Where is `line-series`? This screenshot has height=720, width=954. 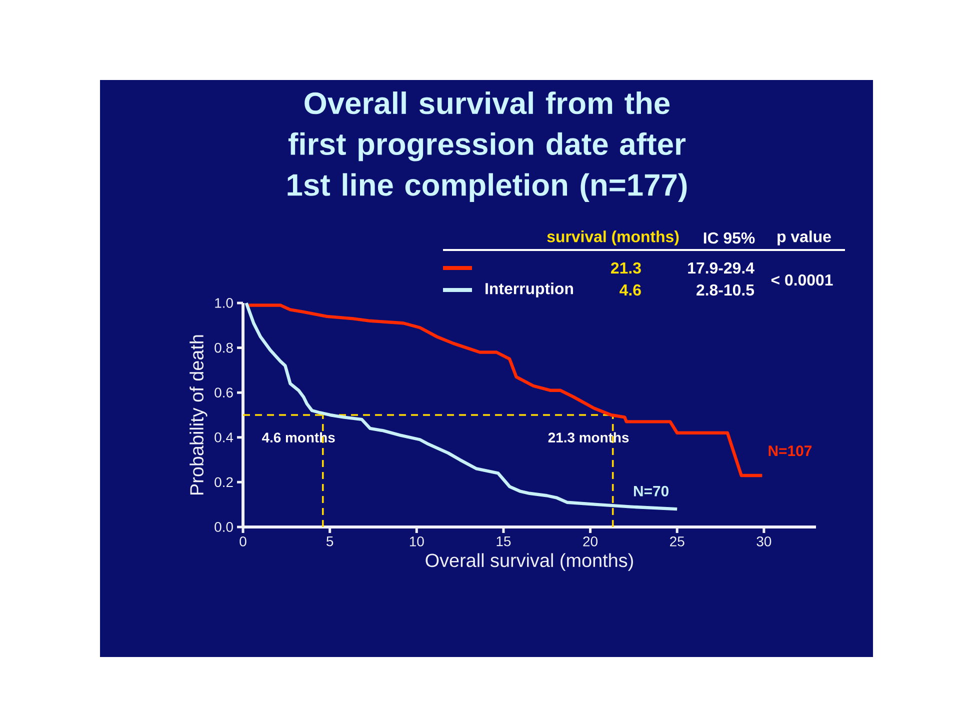 line-series is located at coordinates (505, 391).